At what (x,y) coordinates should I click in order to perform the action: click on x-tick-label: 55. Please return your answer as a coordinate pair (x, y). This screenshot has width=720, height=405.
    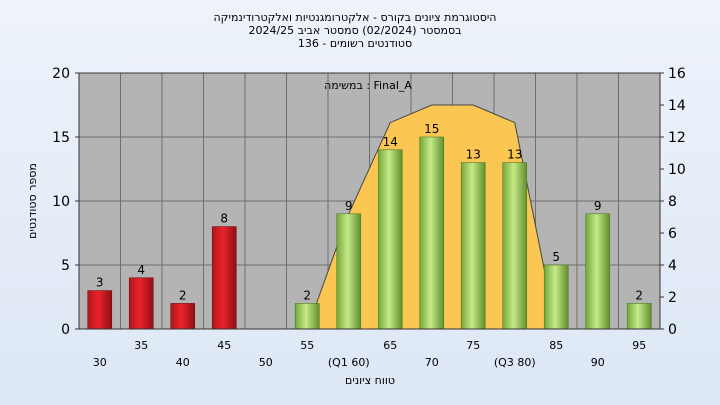
    Looking at the image, I should click on (307, 345).